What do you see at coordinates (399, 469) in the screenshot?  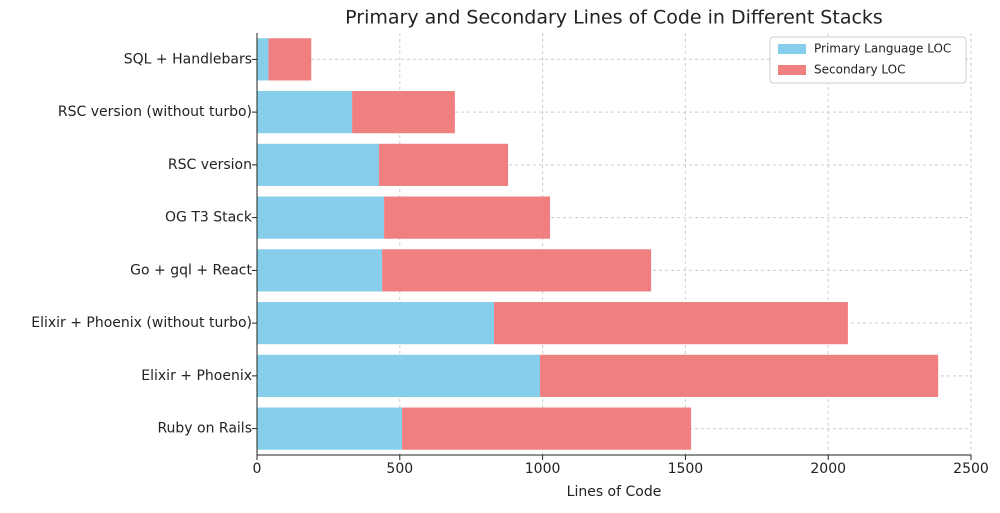 I see `x-tick-label: 500` at bounding box center [399, 469].